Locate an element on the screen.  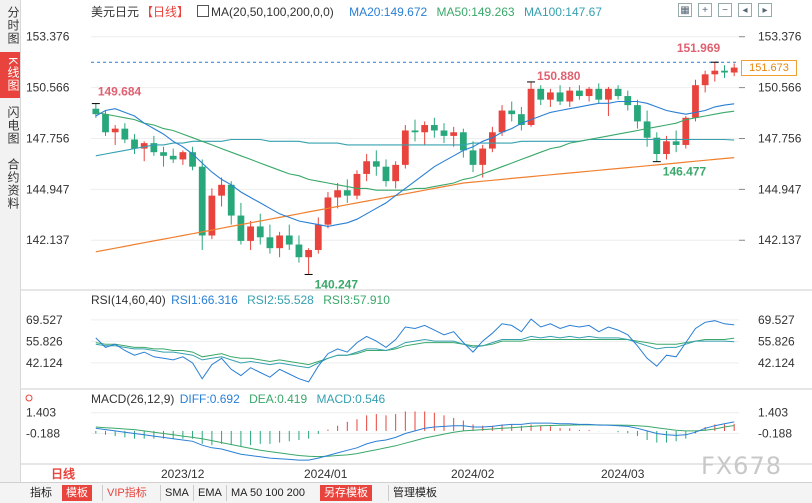
x-axis-label: 2024/03 is located at coordinates (623, 474).